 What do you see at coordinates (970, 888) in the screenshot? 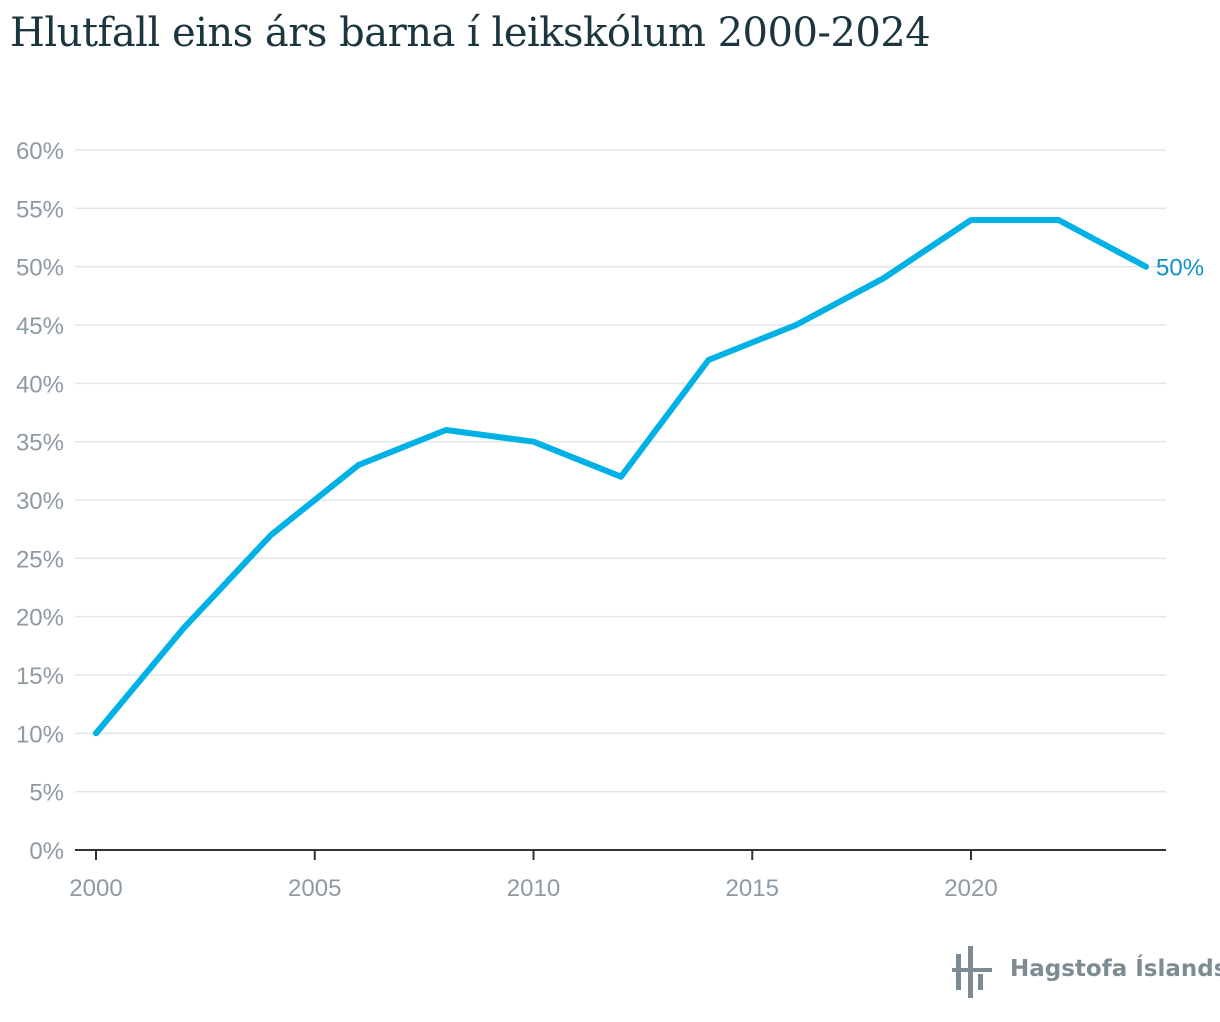
I see `x-tick-label-2020: 2020` at bounding box center [970, 888].